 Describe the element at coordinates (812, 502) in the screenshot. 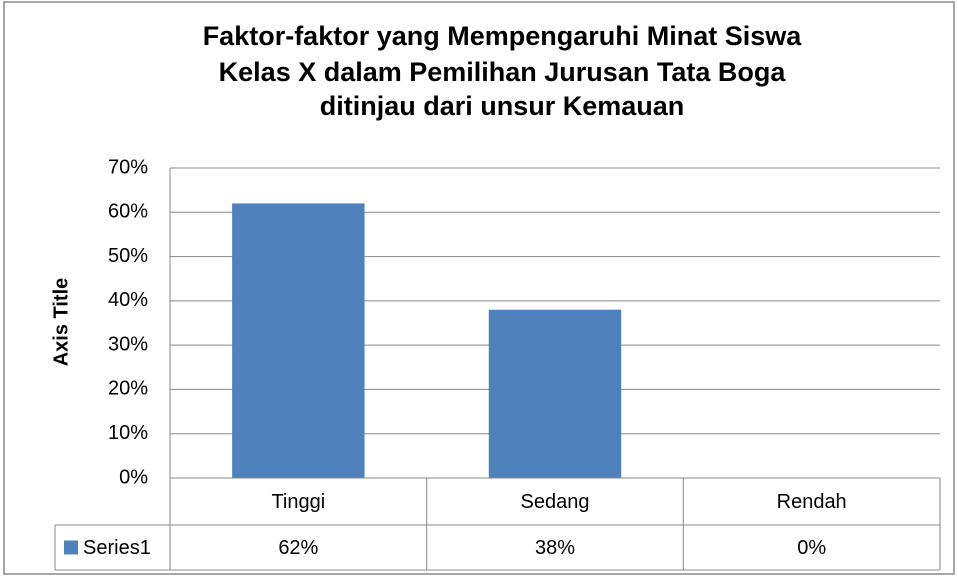

I see `x-tick-label: Rendah` at that location.